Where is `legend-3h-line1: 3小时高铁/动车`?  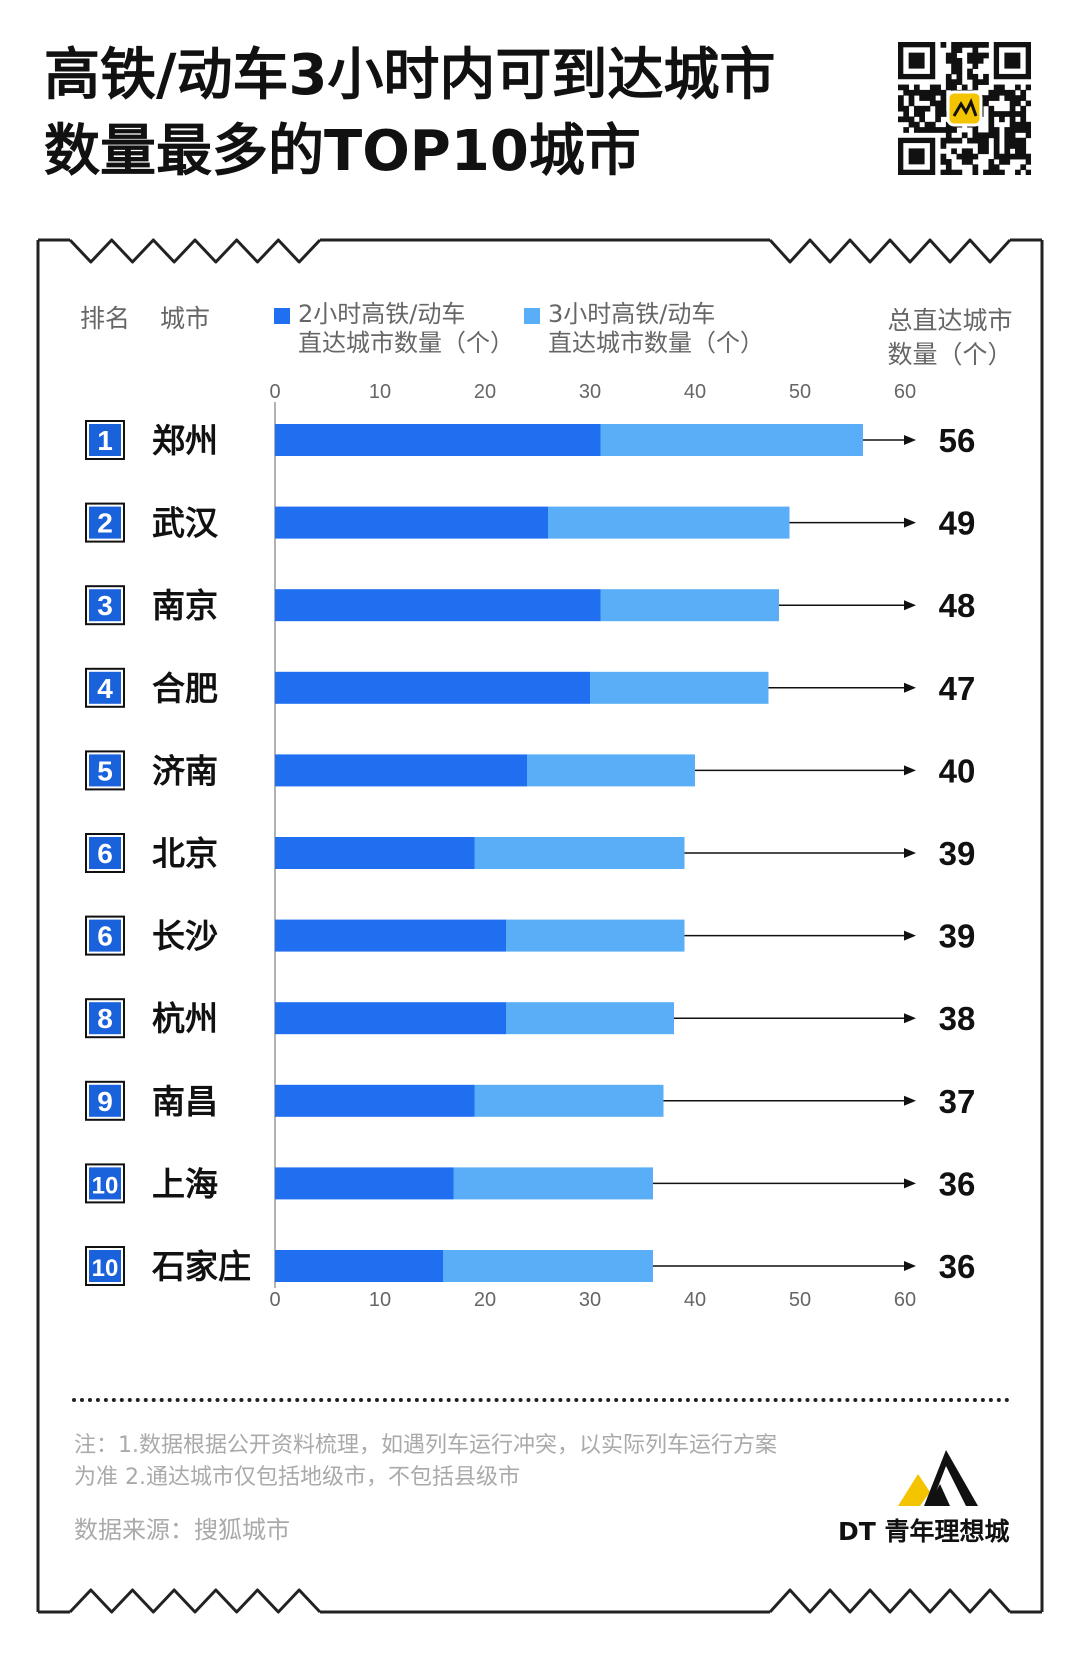 legend-3h-line1: 3小时高铁/动车 is located at coordinates (632, 314).